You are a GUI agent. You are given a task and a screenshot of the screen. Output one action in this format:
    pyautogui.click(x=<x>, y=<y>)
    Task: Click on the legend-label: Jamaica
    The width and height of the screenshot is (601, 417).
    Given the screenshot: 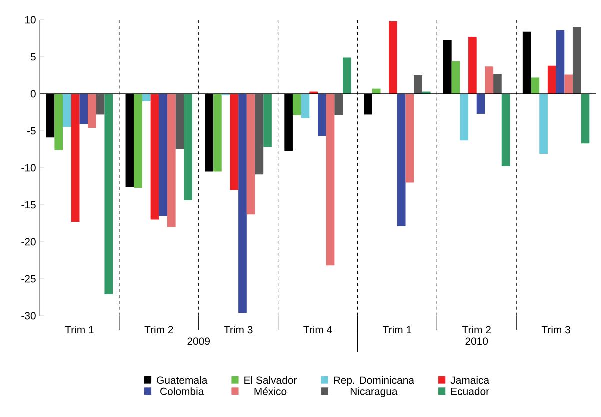 What is the action you would take?
    pyautogui.click(x=470, y=380)
    